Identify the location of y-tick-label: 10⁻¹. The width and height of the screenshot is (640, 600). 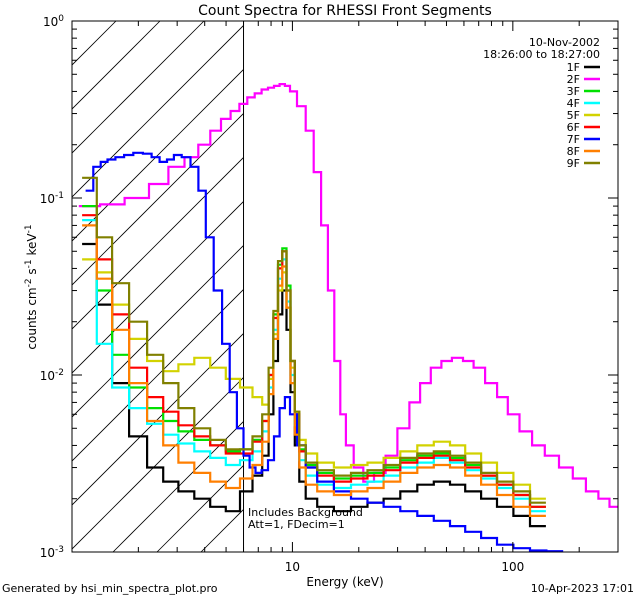
(52, 198).